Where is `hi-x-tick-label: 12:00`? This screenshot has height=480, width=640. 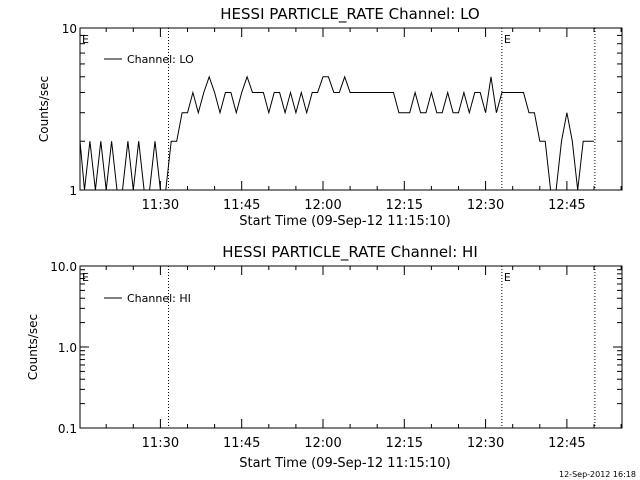
hi-x-tick-label: 12:00 is located at coordinates (322, 443).